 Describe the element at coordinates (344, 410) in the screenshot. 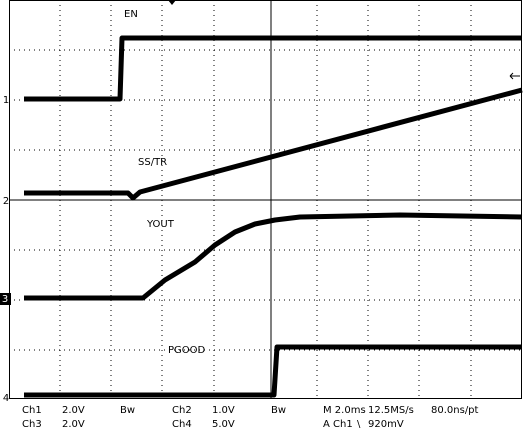

I see `readout: M 2.0ms` at that location.